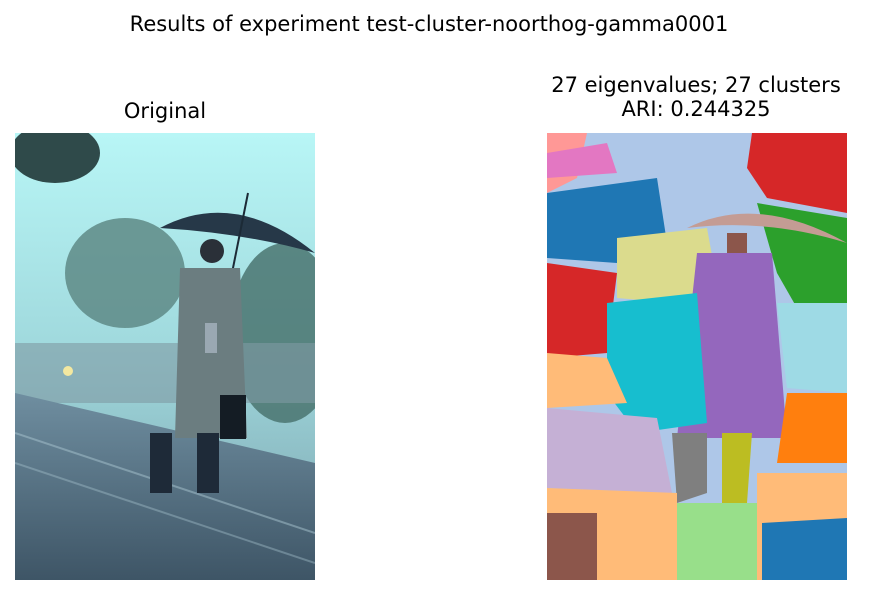 This screenshot has height=595, width=883. What do you see at coordinates (165, 111) in the screenshot?
I see `original-panel-title: Original` at bounding box center [165, 111].